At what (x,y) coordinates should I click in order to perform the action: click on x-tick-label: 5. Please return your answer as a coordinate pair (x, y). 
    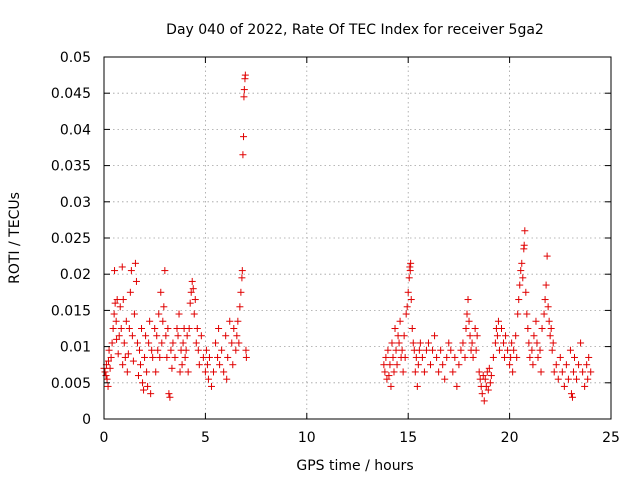
    Looking at the image, I should click on (205, 438).